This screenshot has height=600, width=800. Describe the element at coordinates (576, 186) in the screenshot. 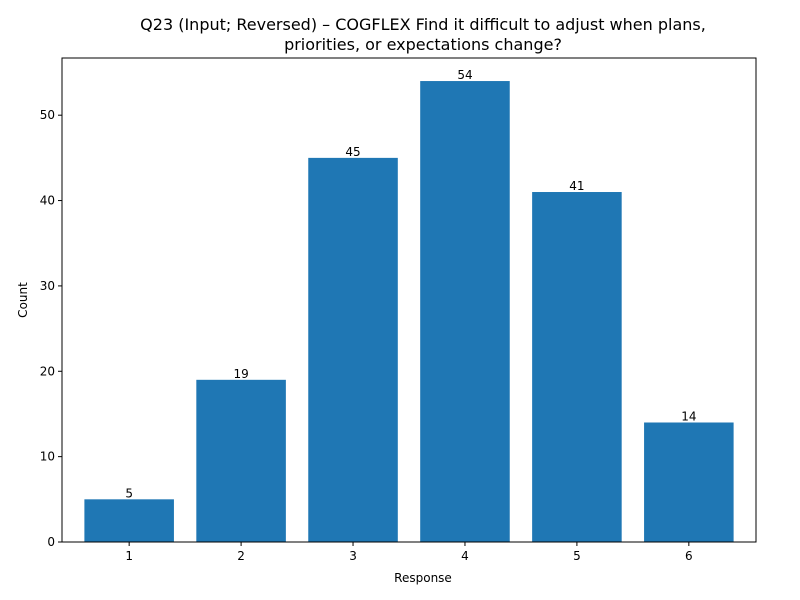

I see `data-label-5: 41` at that location.